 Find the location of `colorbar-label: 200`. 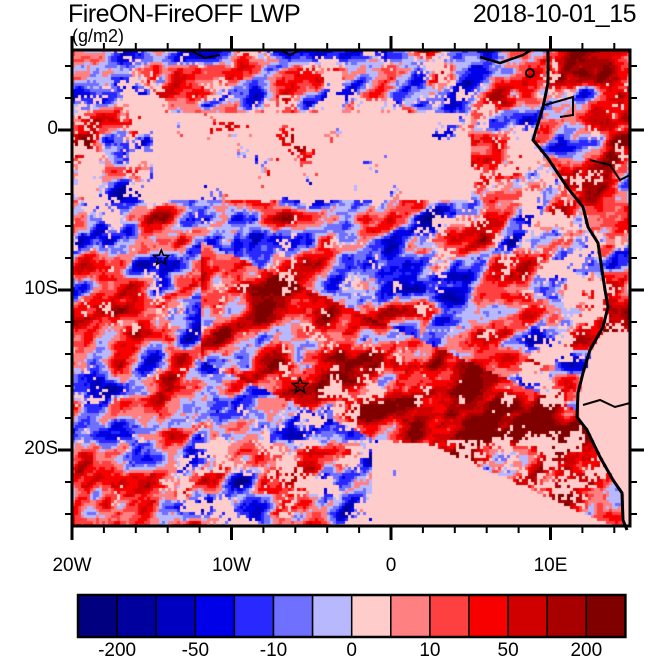

colorbar-label: 200 is located at coordinates (586, 650).